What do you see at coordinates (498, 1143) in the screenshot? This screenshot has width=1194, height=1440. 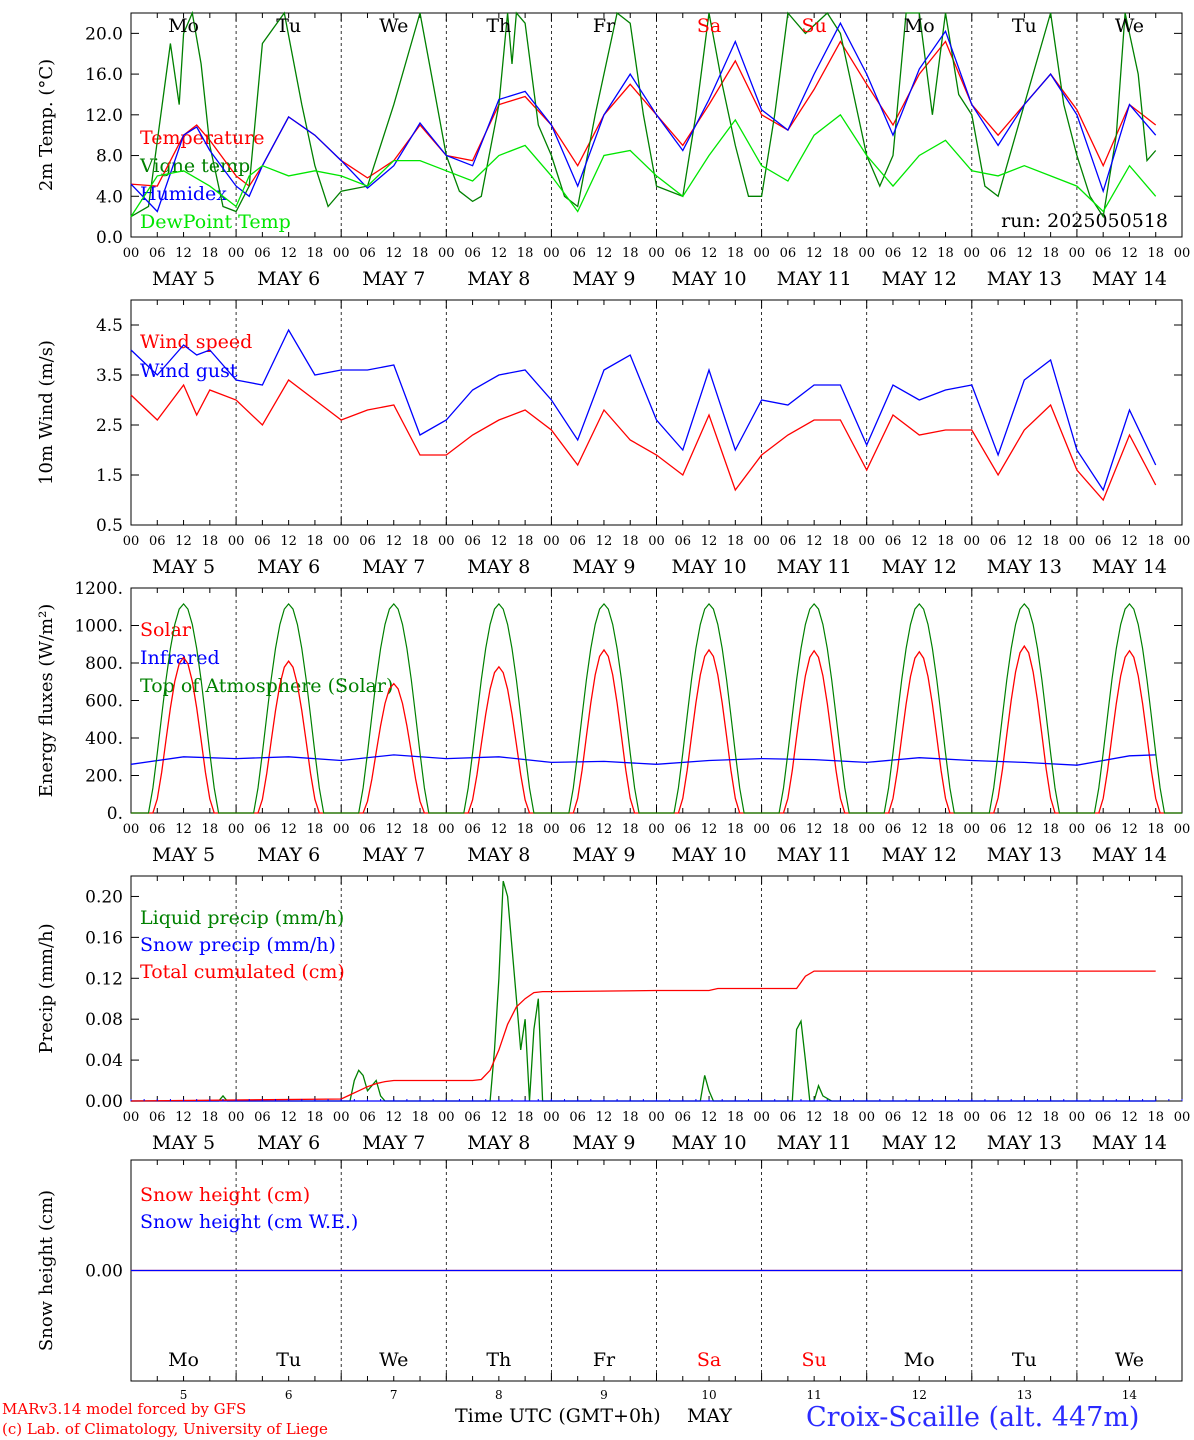 I see `date-label: MAY 8` at bounding box center [498, 1143].